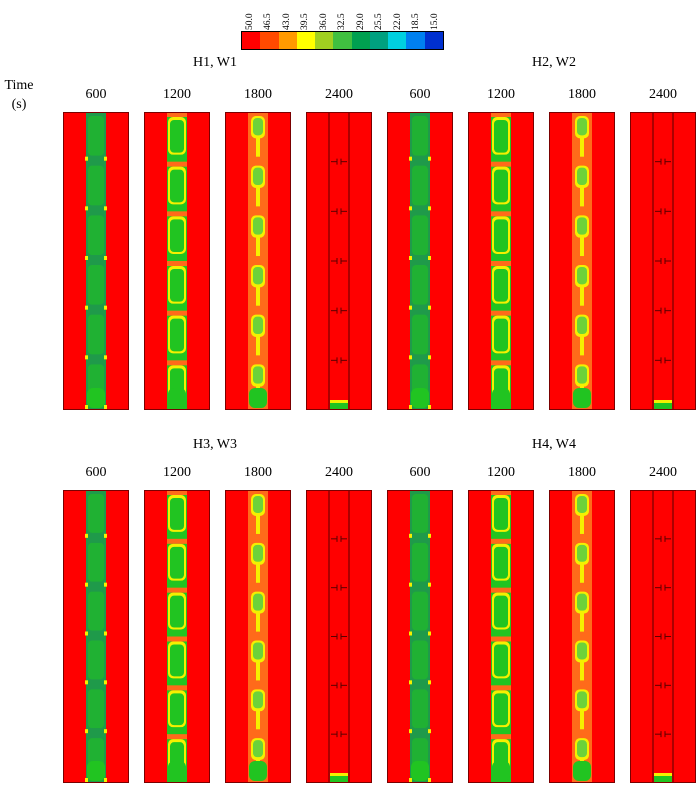  I want to click on legend-label: 36.0, so click(323, 21).